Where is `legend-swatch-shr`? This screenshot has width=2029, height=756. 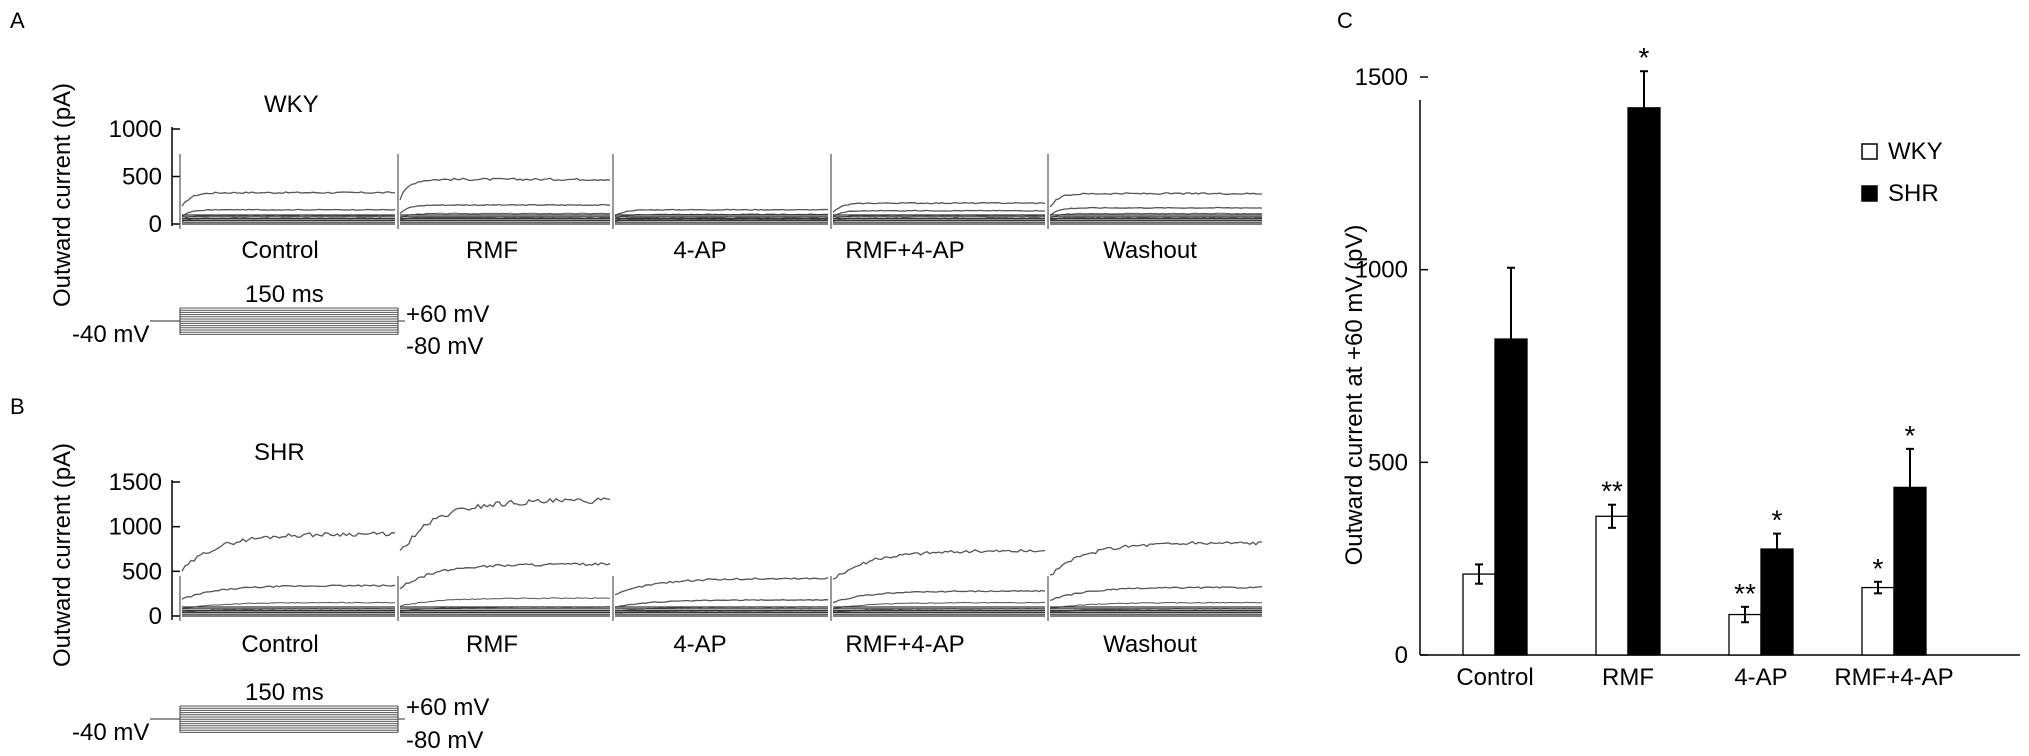
legend-swatch-shr is located at coordinates (1869, 193).